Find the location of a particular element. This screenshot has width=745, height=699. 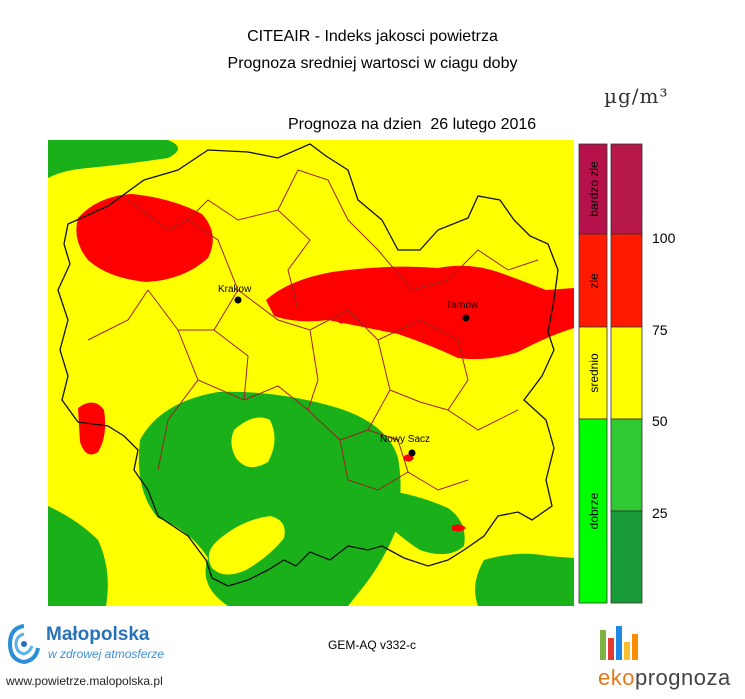

city-nowy-sacz: Nowy Sacz is located at coordinates (405, 445).